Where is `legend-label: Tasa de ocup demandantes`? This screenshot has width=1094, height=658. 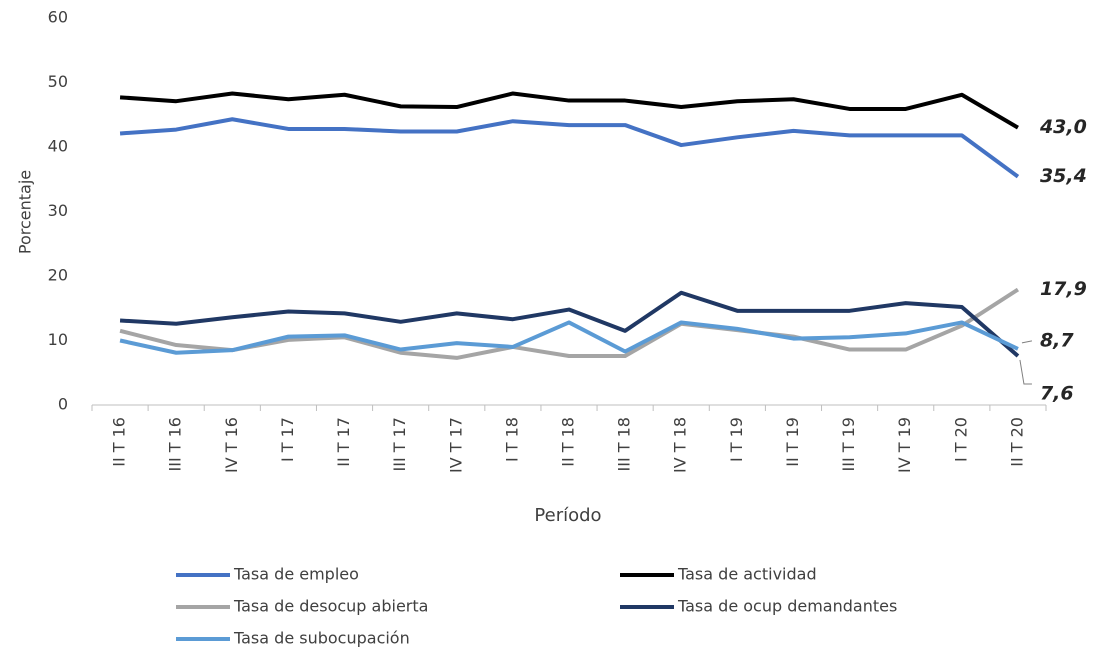 legend-label: Tasa de ocup demandantes is located at coordinates (787, 606).